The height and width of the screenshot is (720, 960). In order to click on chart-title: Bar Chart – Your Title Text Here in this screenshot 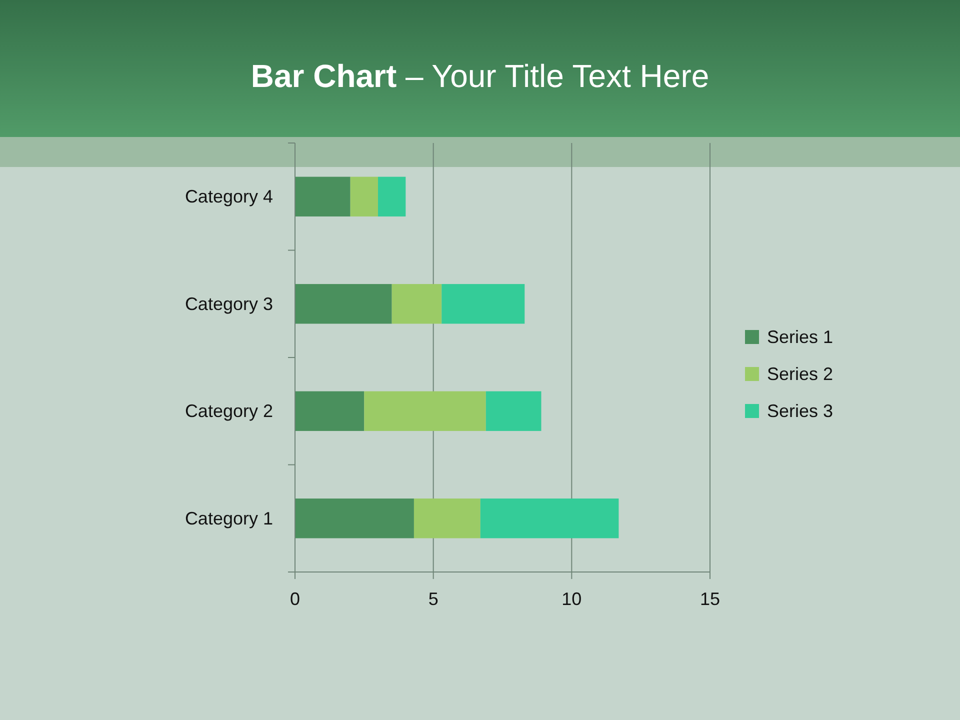, I will do `click(480, 76)`.